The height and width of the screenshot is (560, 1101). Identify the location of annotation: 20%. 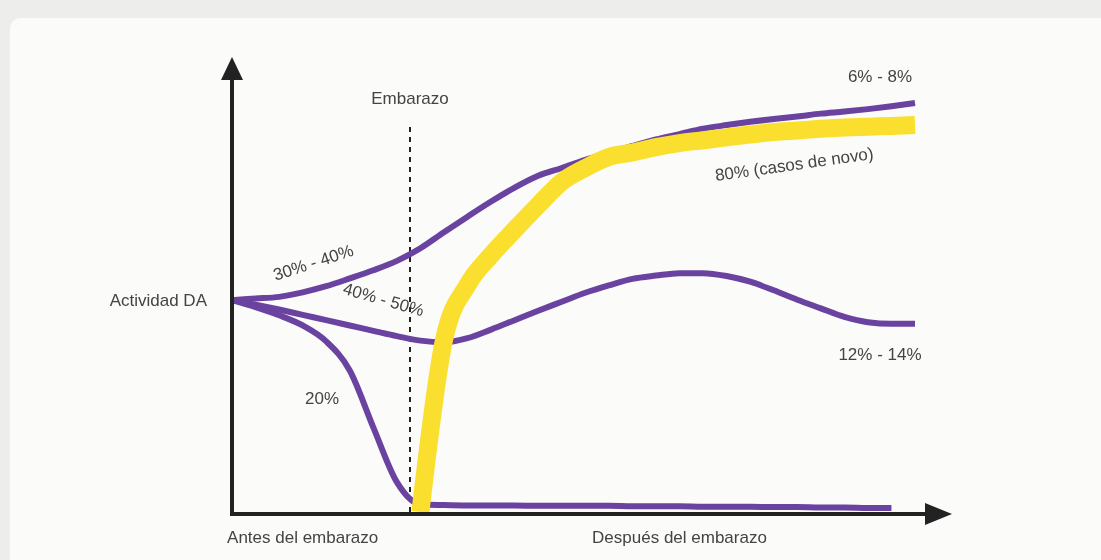
(322, 398).